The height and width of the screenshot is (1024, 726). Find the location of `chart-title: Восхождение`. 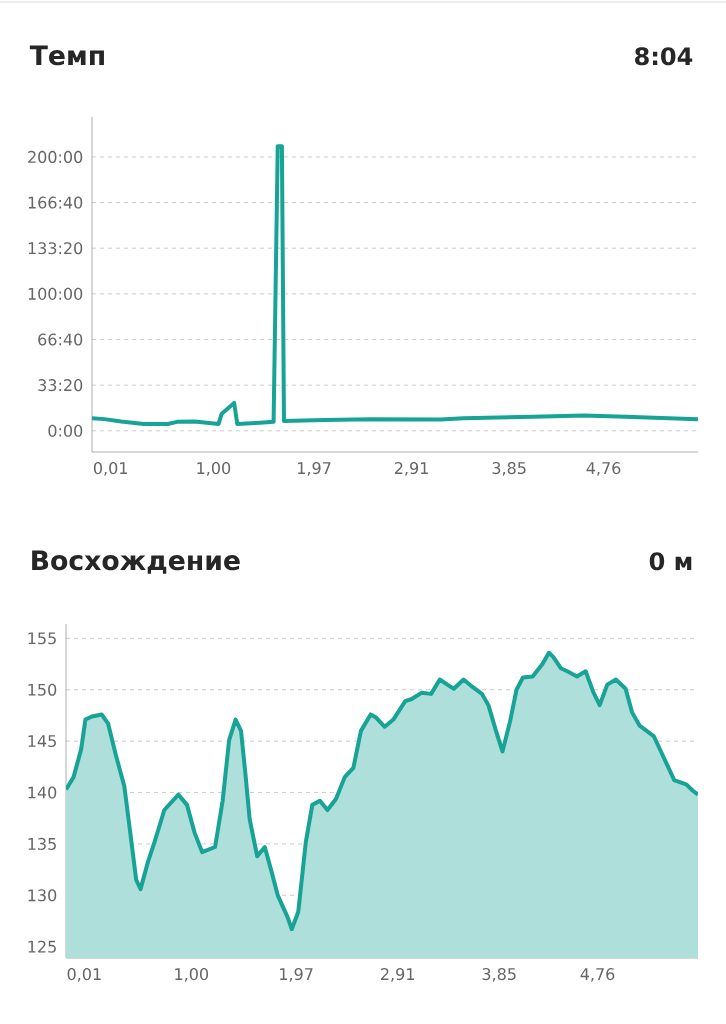

chart-title: Восхождение is located at coordinates (136, 562).